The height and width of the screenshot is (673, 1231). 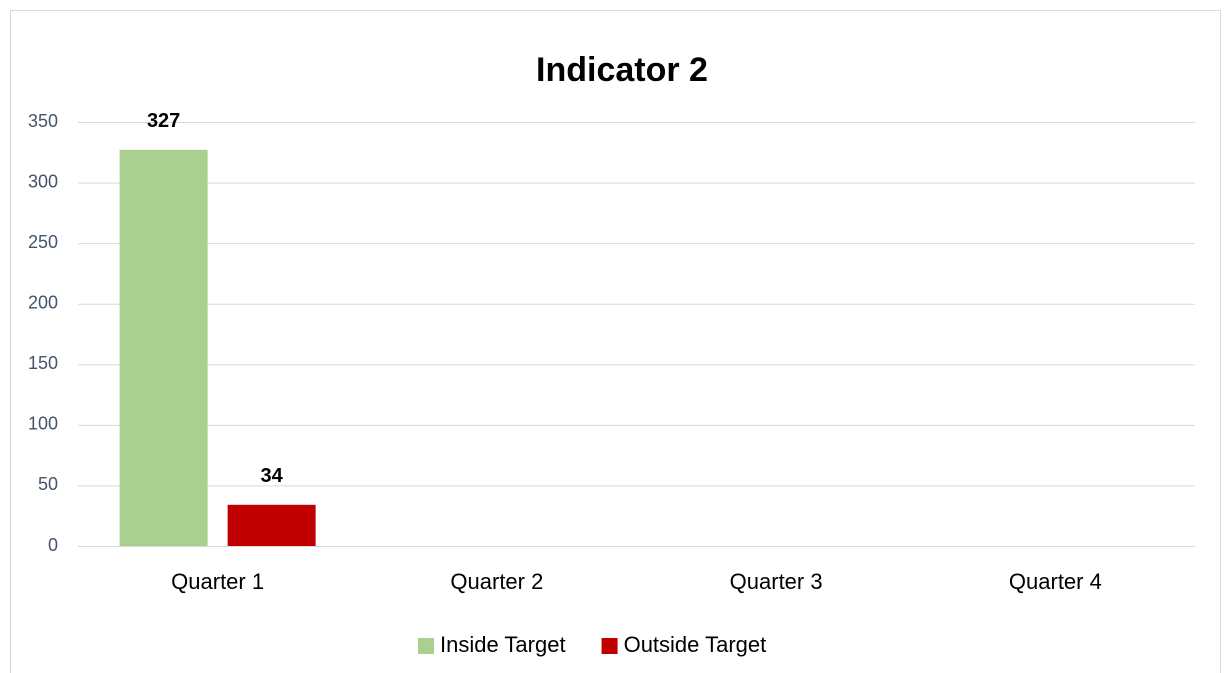 What do you see at coordinates (1055, 581) in the screenshot?
I see `x-tick-label: Quarter 4` at bounding box center [1055, 581].